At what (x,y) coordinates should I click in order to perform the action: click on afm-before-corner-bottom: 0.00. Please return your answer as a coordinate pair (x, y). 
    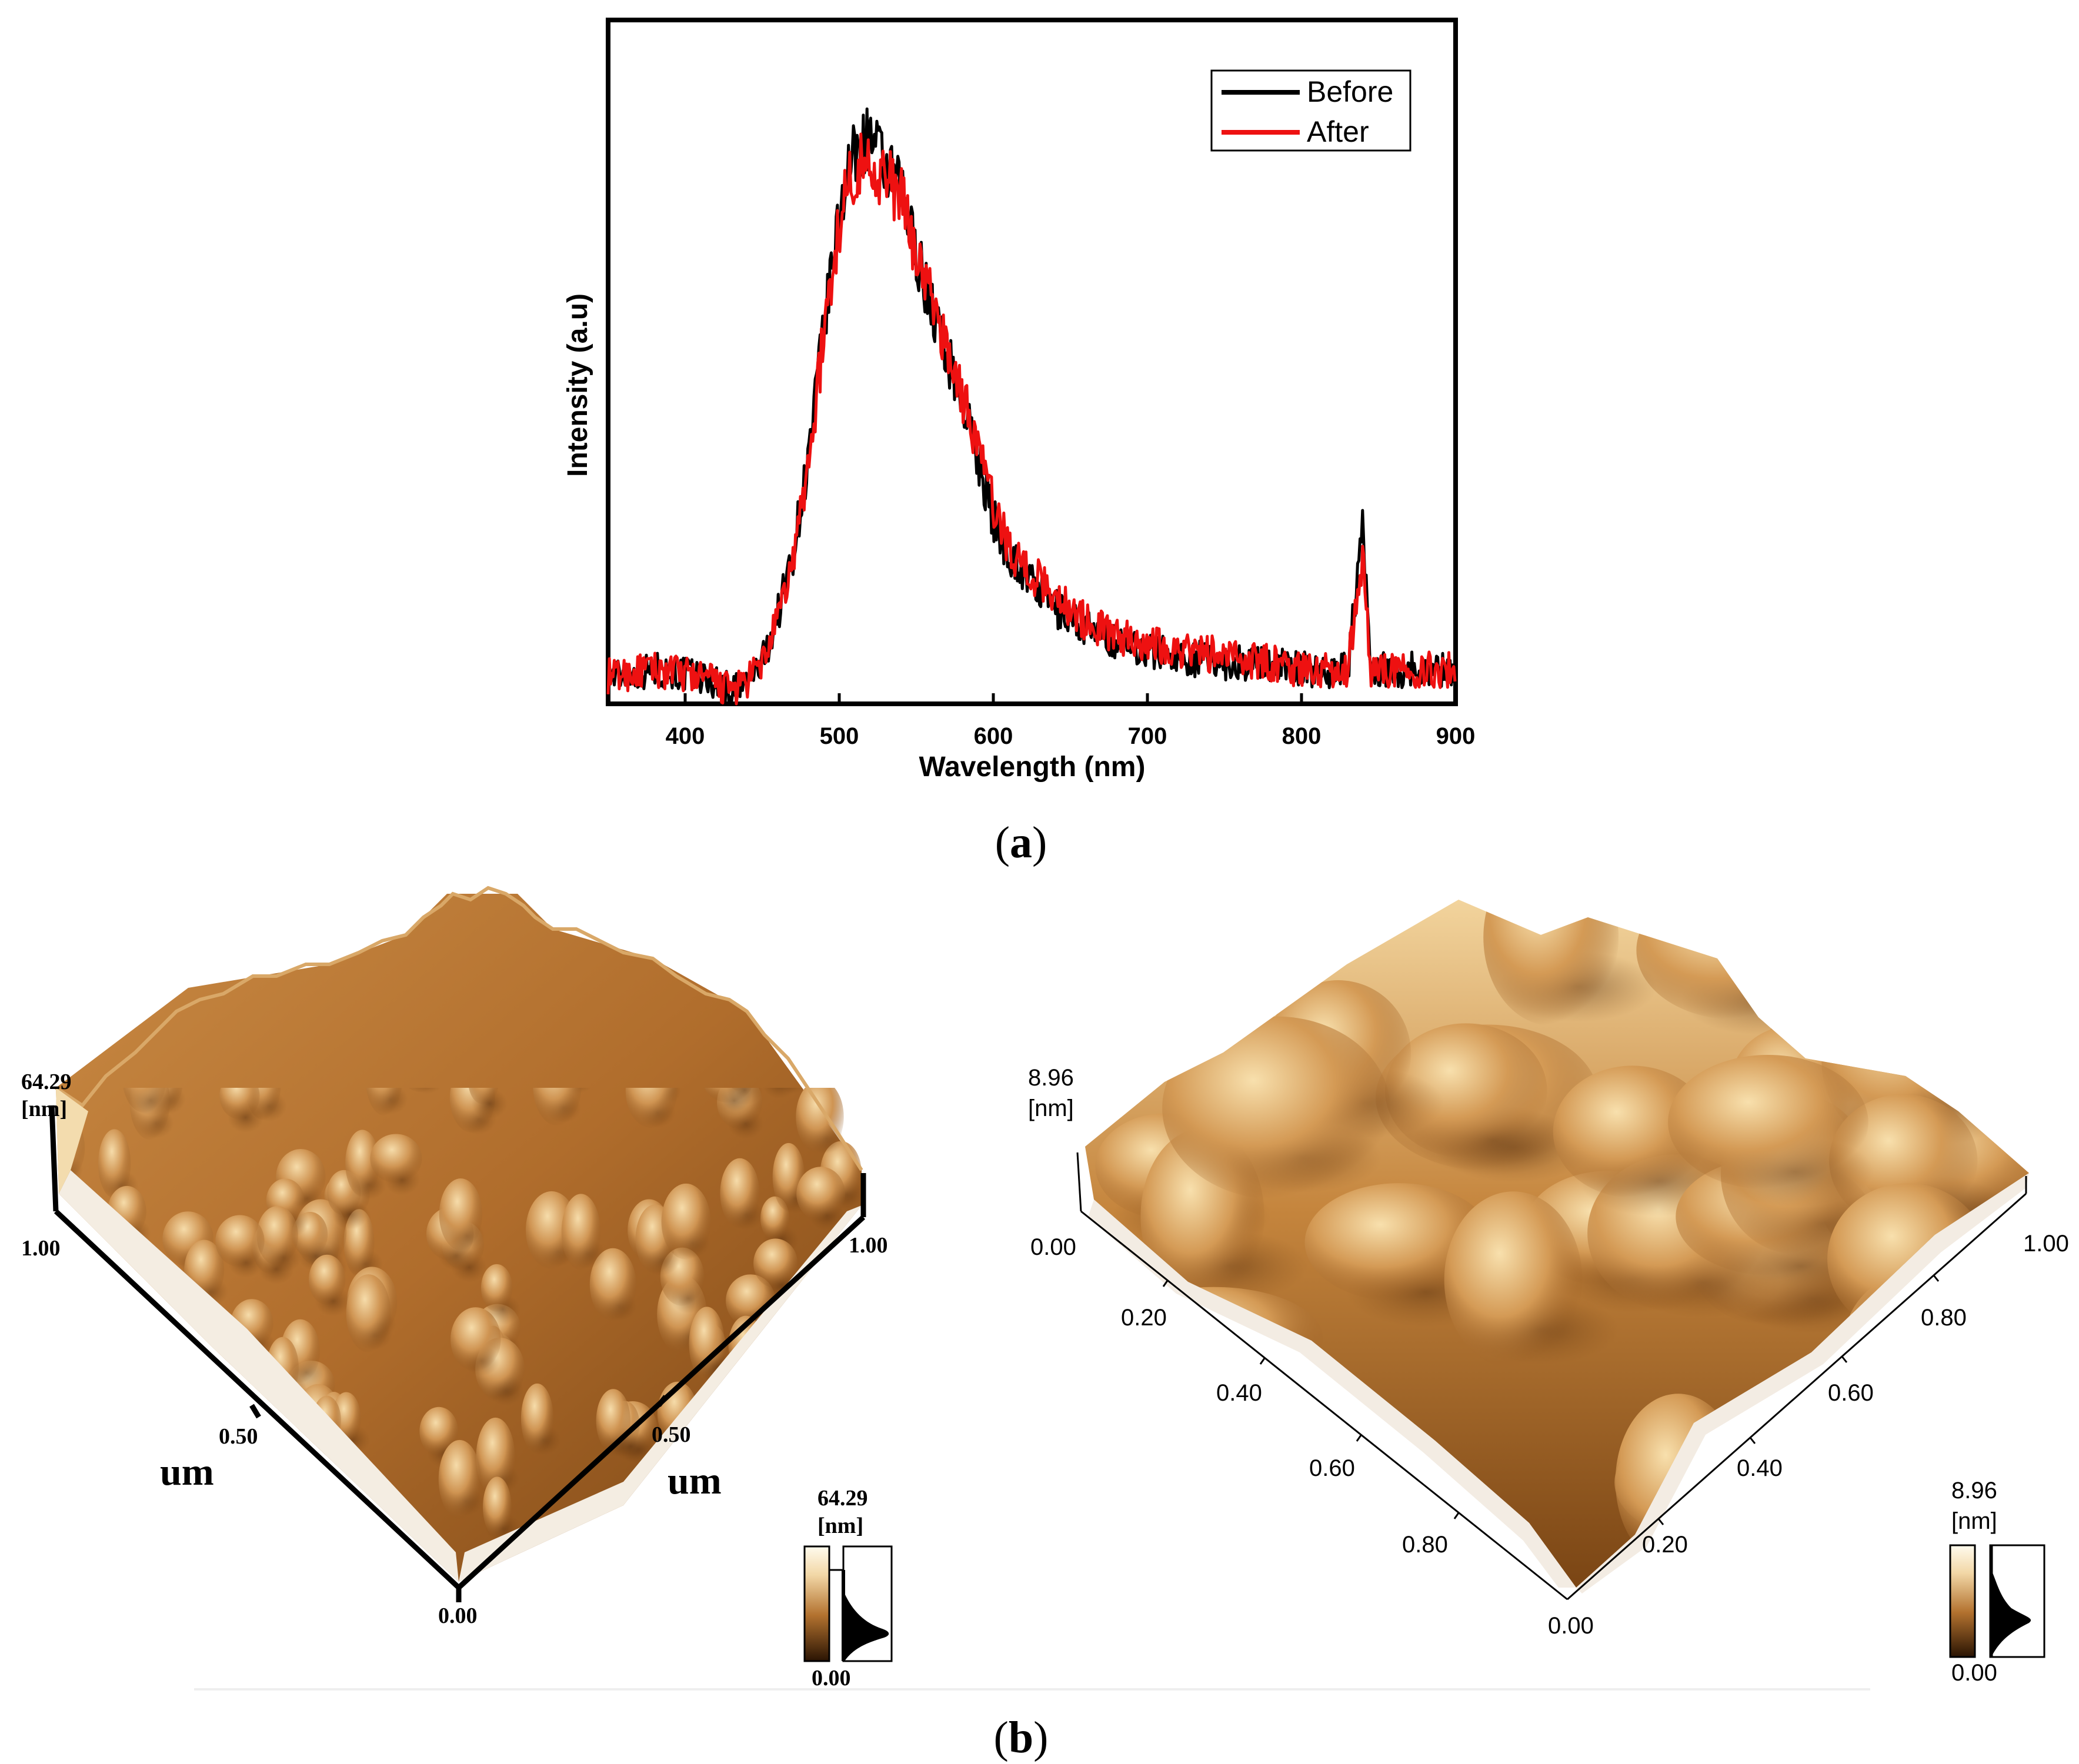
    Looking at the image, I should click on (458, 1615).